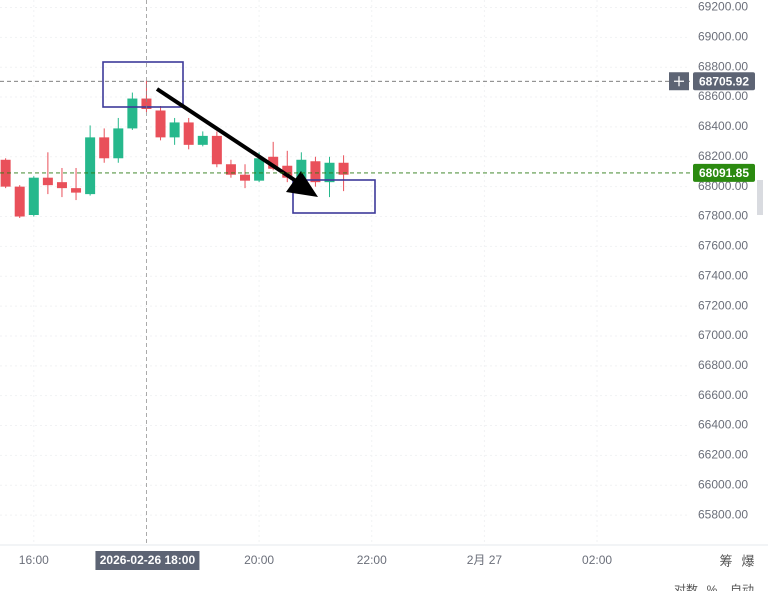 This screenshot has width=768, height=591. I want to click on crosshair-price-badge, so click(724, 81).